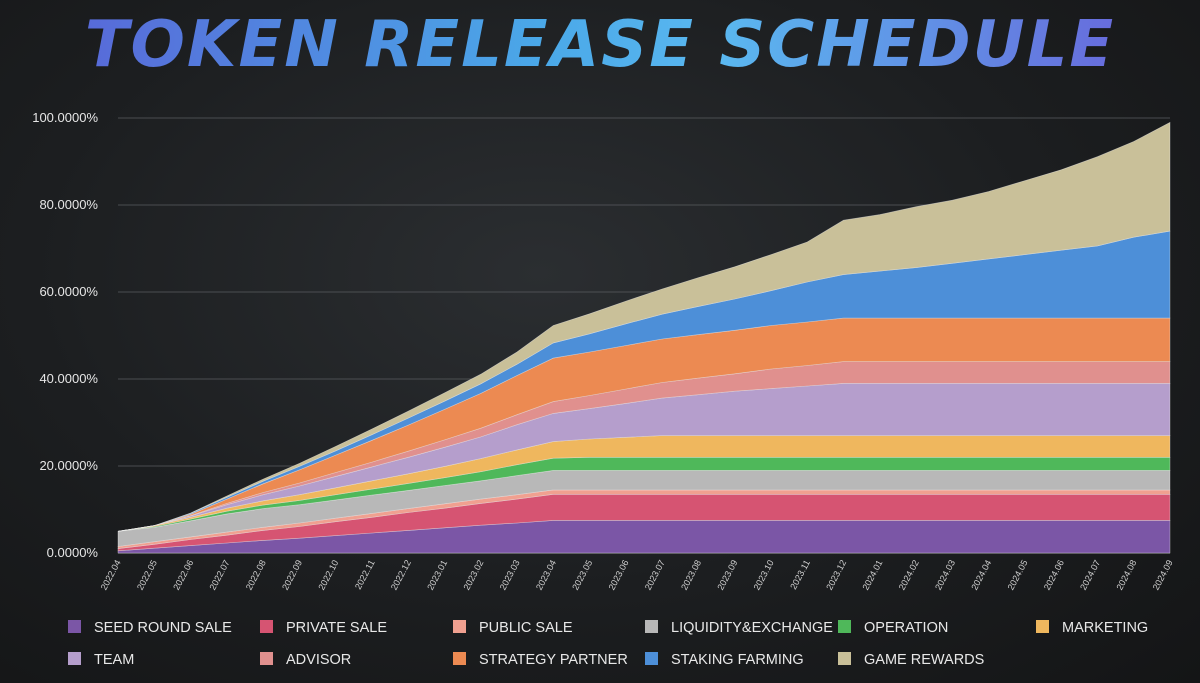 The width and height of the screenshot is (1200, 683). Describe the element at coordinates (752, 628) in the screenshot. I see `legend-label: LIQUIDITY&EXCHANGE` at that location.